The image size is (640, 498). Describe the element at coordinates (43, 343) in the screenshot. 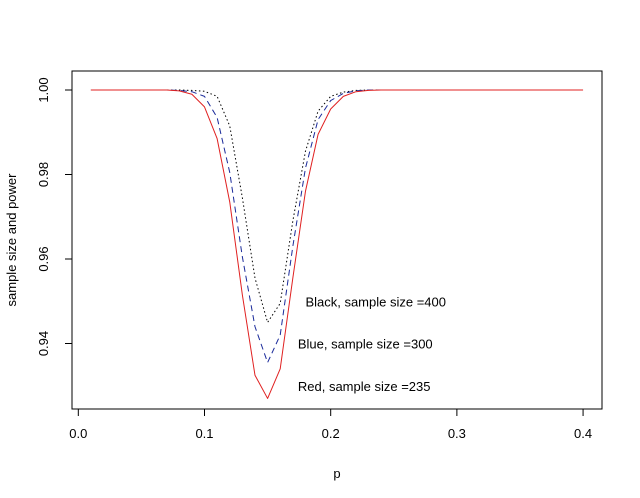

I see `y-tick-label: 0.94` at that location.